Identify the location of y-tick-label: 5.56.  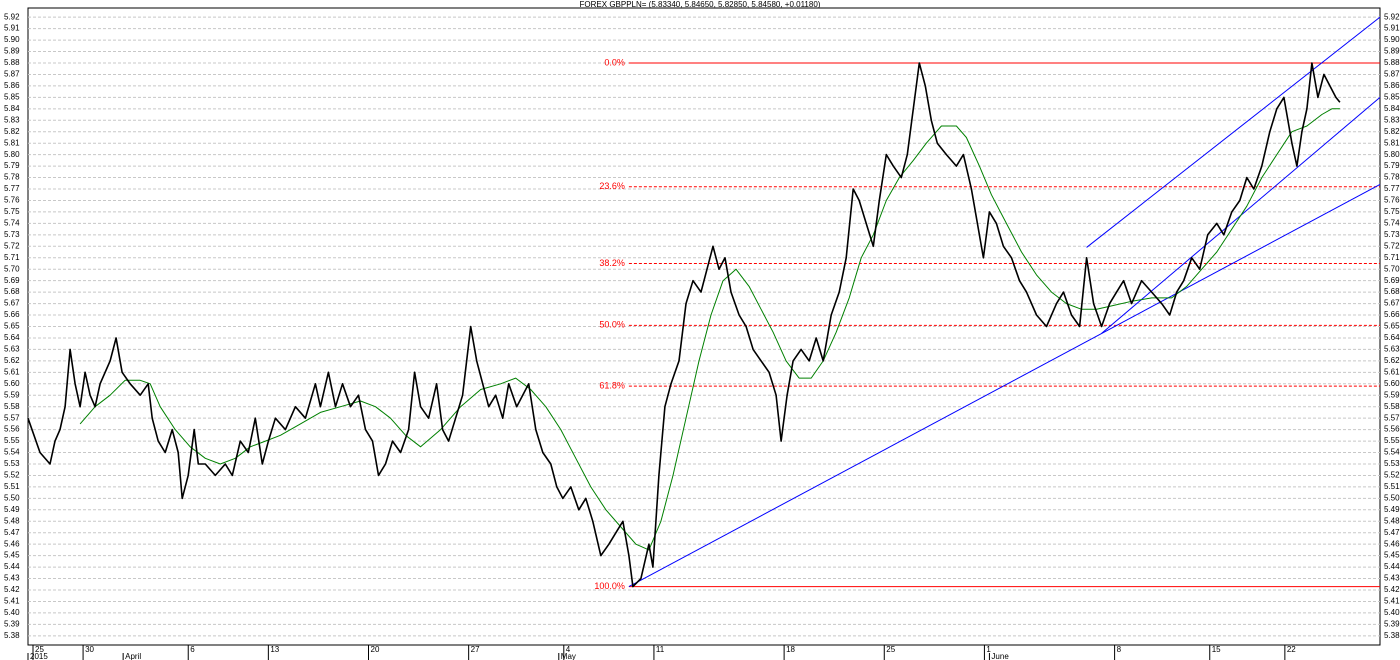
(12, 429).